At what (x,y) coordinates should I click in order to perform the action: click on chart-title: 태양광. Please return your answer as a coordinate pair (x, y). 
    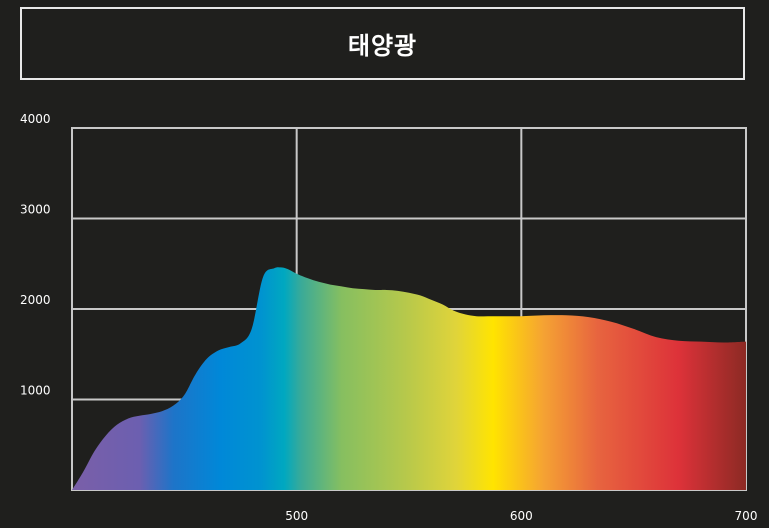
    Looking at the image, I should click on (382, 46).